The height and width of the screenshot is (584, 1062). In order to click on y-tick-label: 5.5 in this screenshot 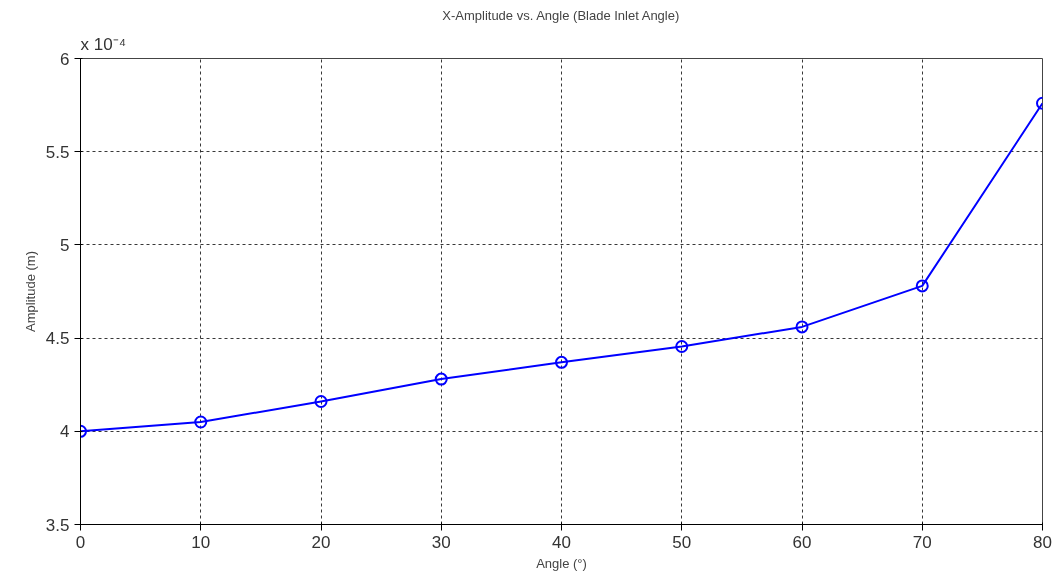, I will do `click(57, 152)`.